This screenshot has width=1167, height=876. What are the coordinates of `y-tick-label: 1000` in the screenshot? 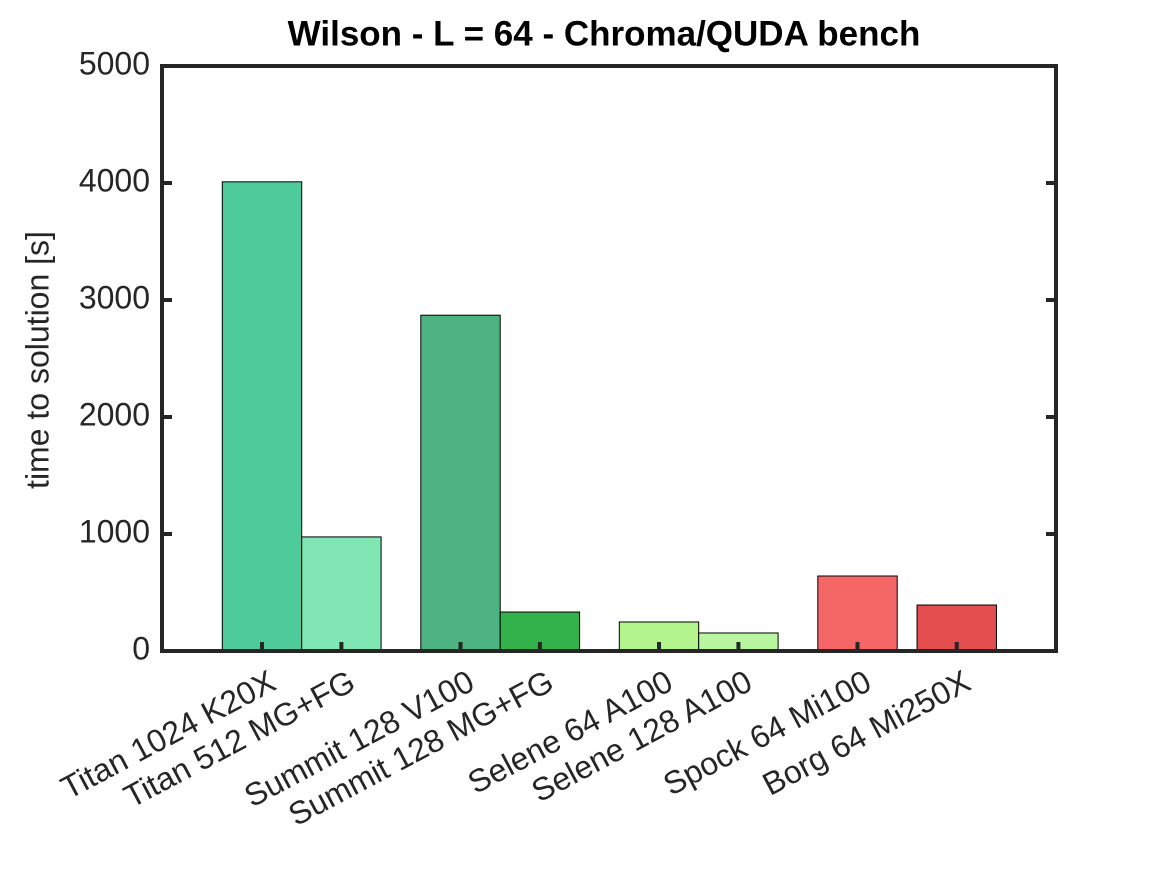 It's located at (114, 531).